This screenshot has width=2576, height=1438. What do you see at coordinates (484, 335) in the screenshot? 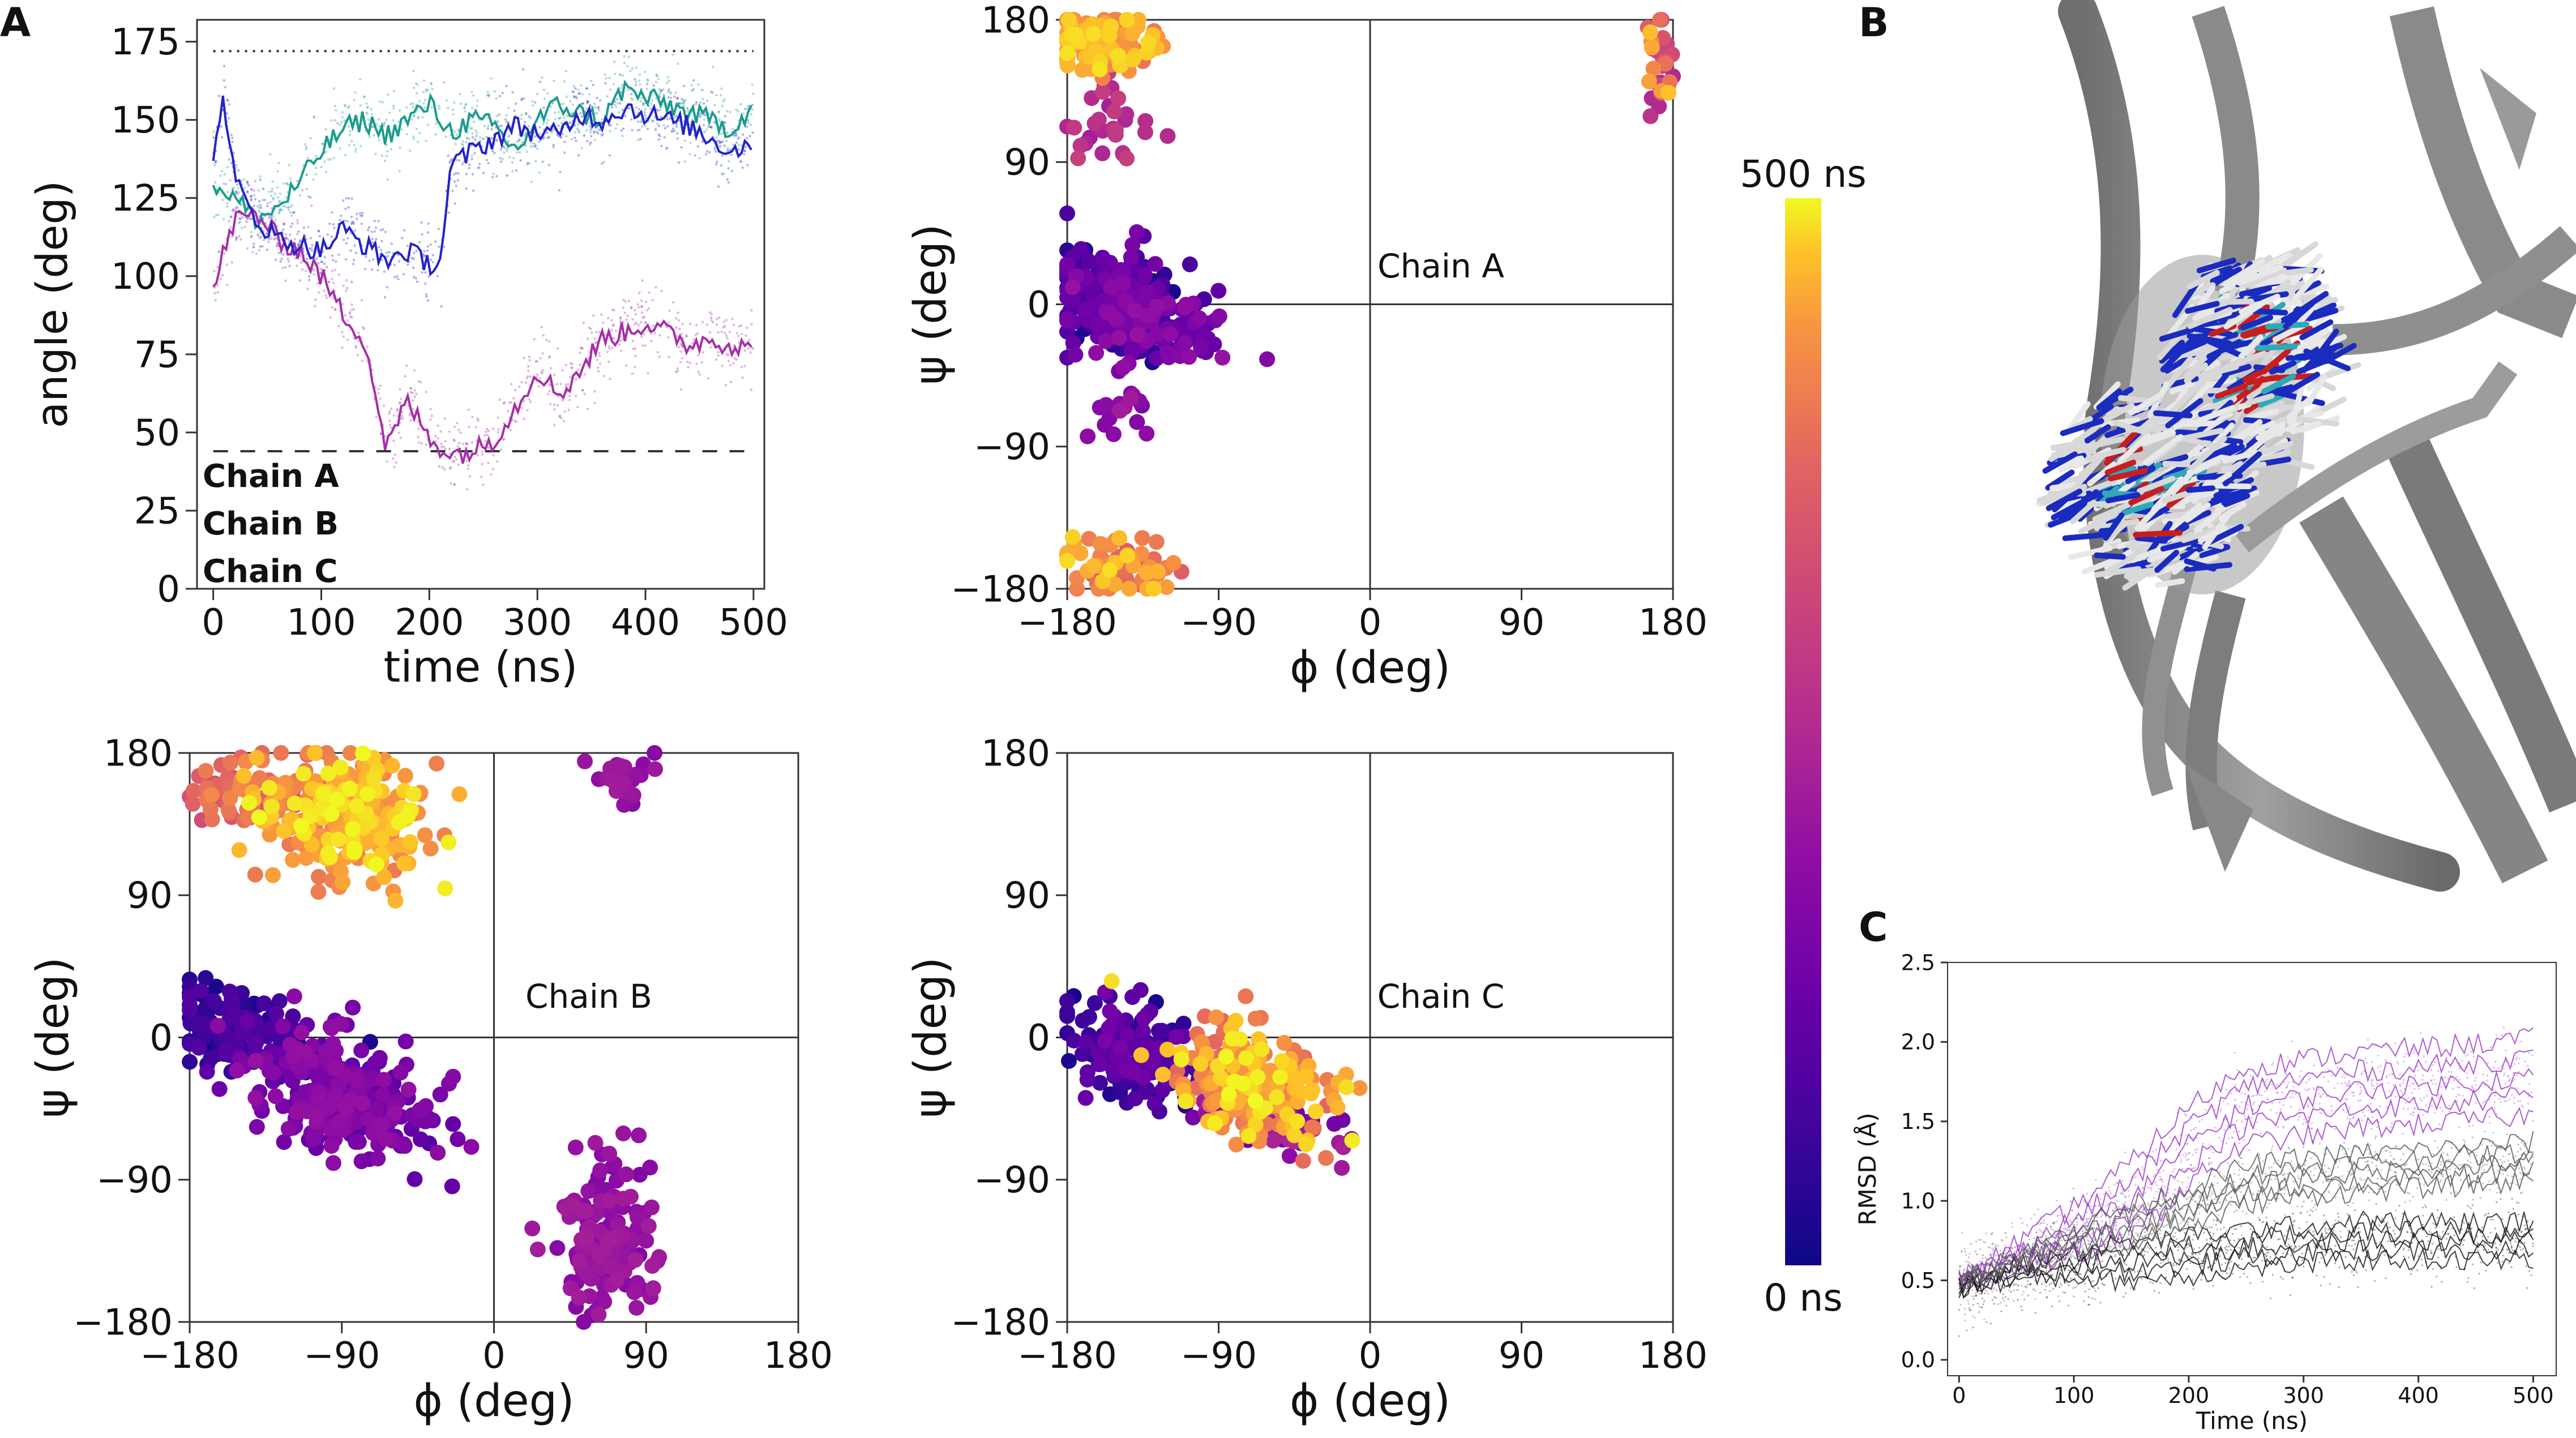
I see `series-scatter-cloud` at bounding box center [484, 335].